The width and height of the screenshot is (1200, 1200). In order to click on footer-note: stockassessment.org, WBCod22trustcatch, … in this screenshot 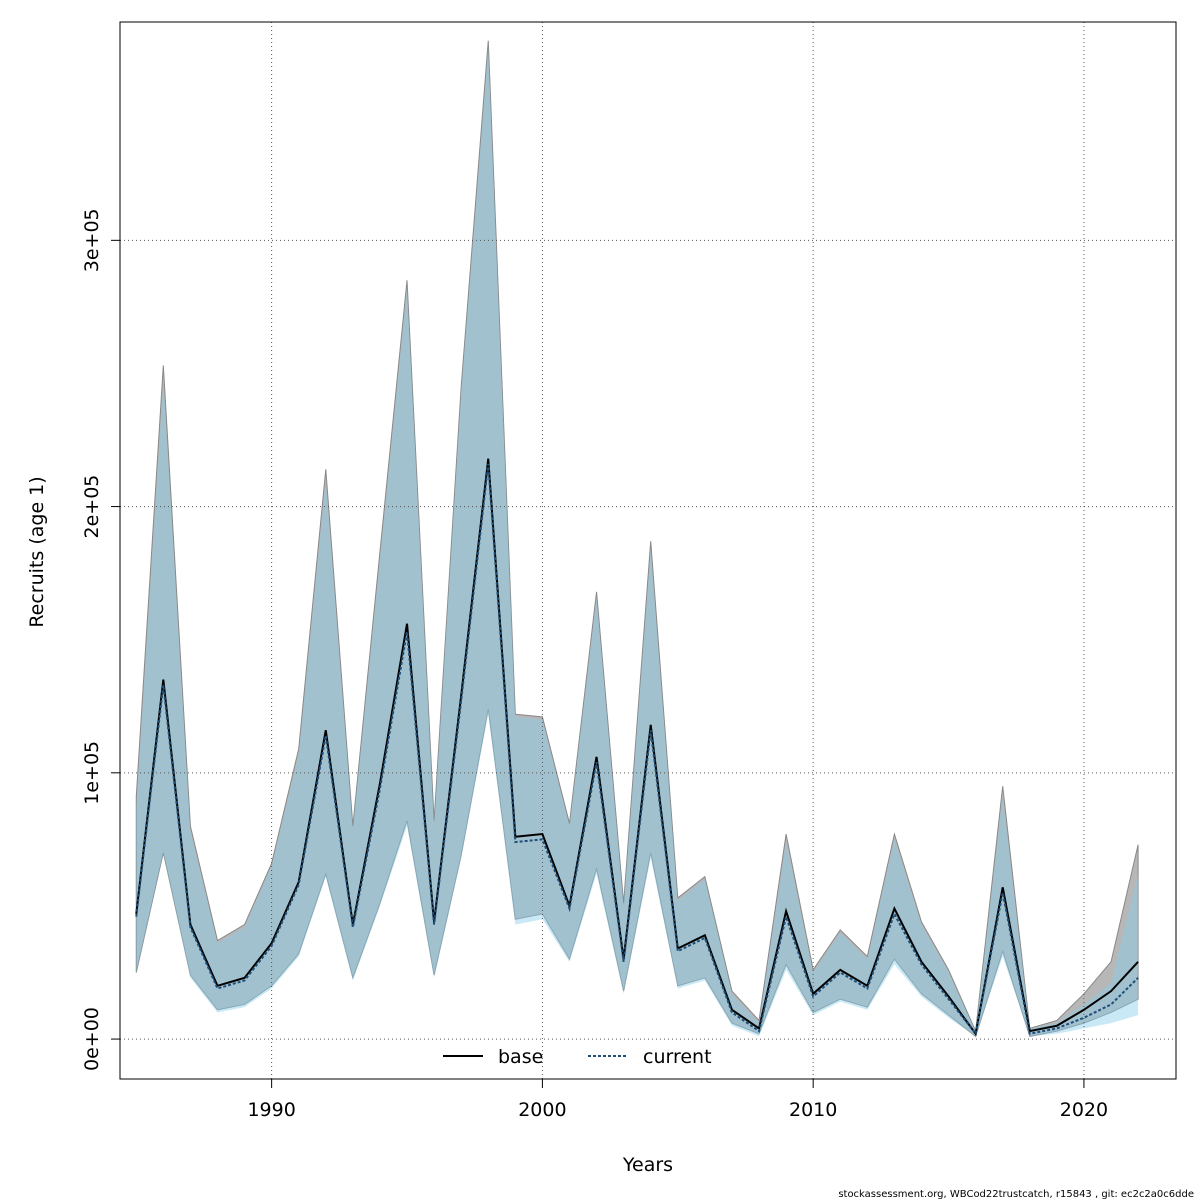, I will do `click(1016, 1194)`.